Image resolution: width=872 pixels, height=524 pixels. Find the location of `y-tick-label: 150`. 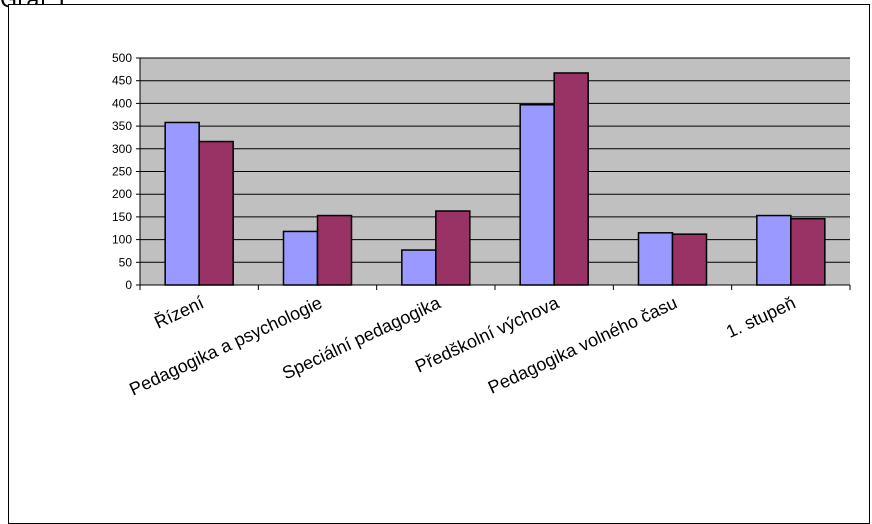

y-tick-label: 150 is located at coordinates (122, 217).